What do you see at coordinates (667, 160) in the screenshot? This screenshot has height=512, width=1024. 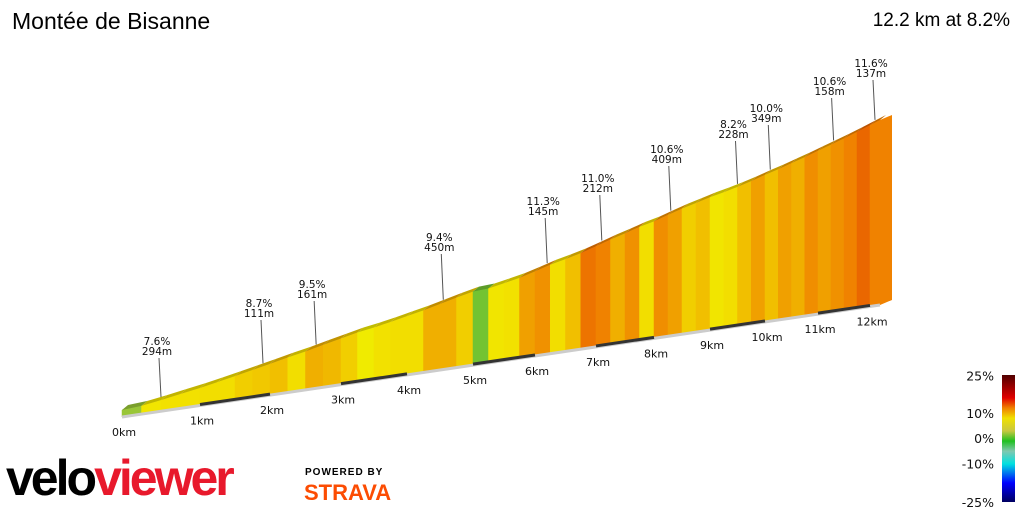 I see `annotation-length: 409m` at bounding box center [667, 160].